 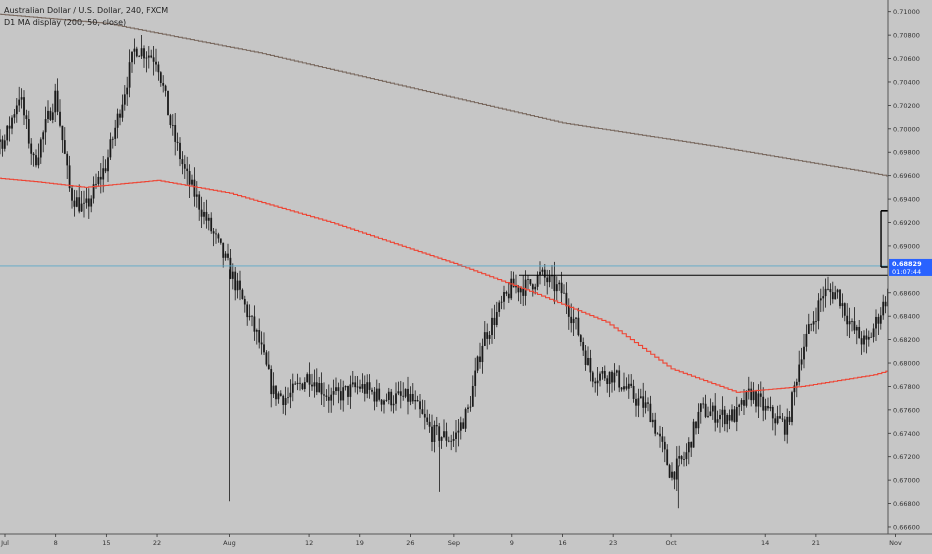 I want to click on x-tick-label: 16, so click(x=562, y=543).